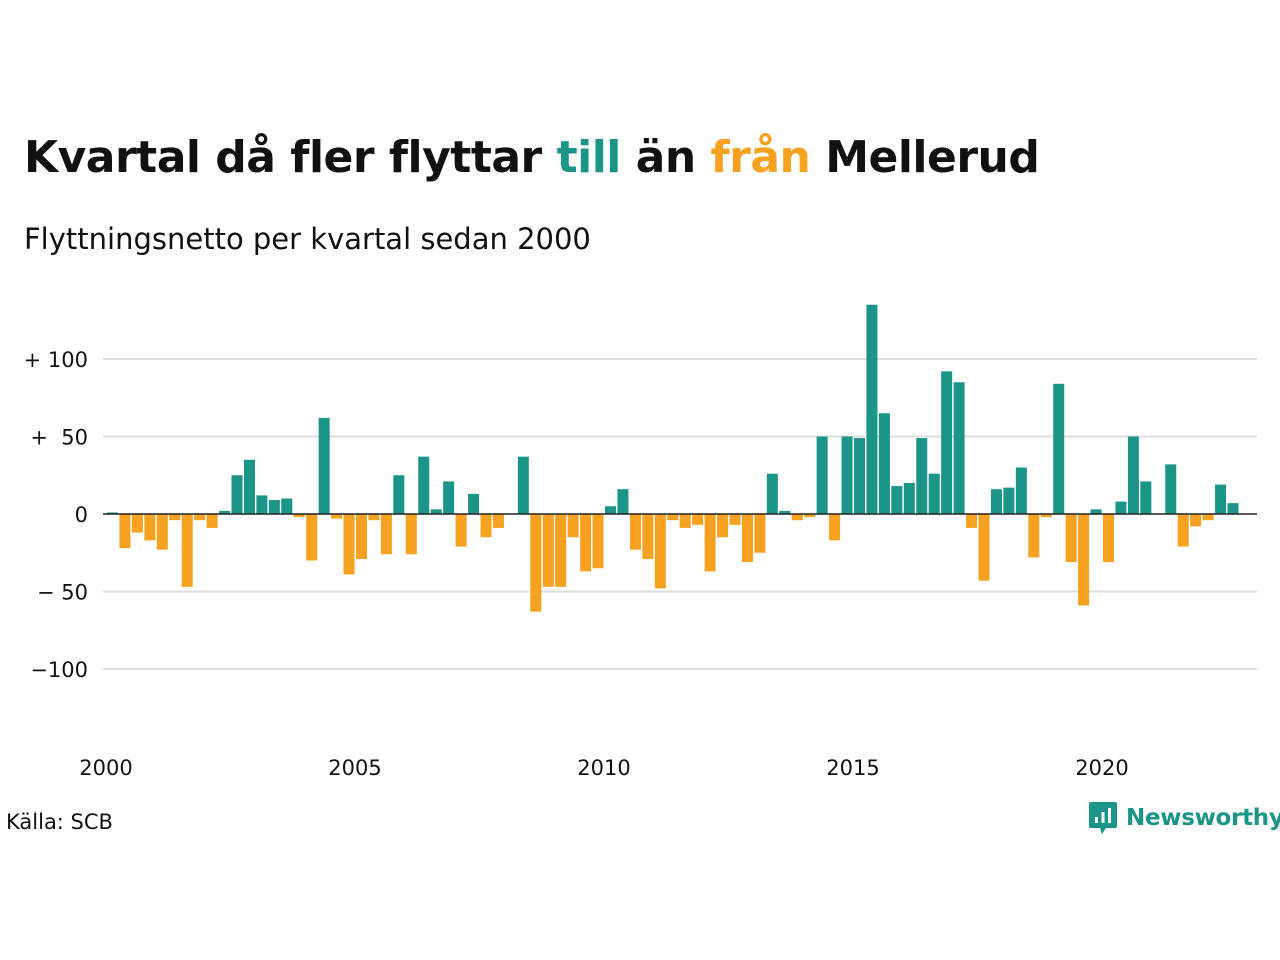  What do you see at coordinates (56, 360) in the screenshot?
I see `y-tick-label: + 100` at bounding box center [56, 360].